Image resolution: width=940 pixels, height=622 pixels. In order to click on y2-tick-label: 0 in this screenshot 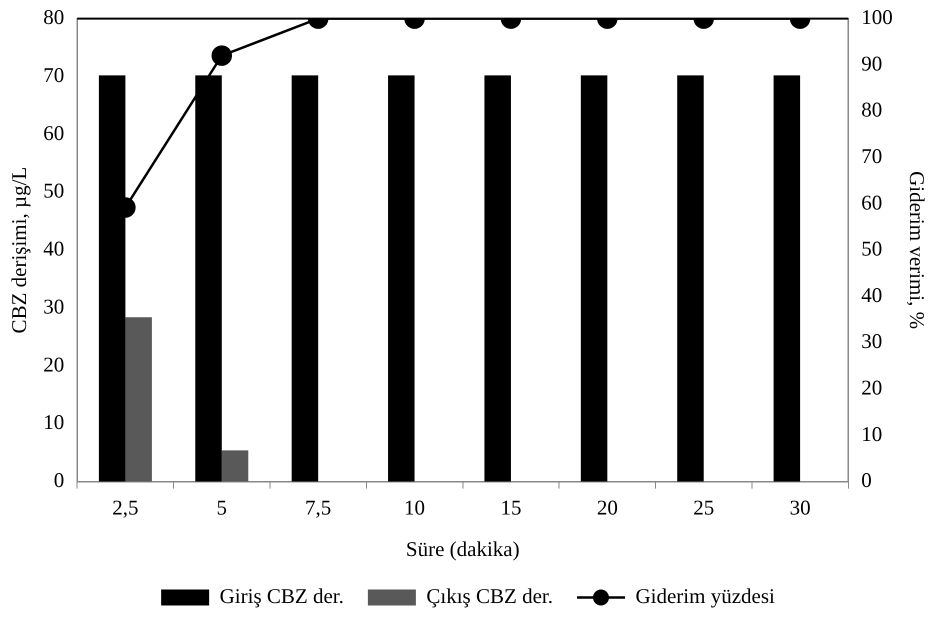, I will do `click(866, 480)`.